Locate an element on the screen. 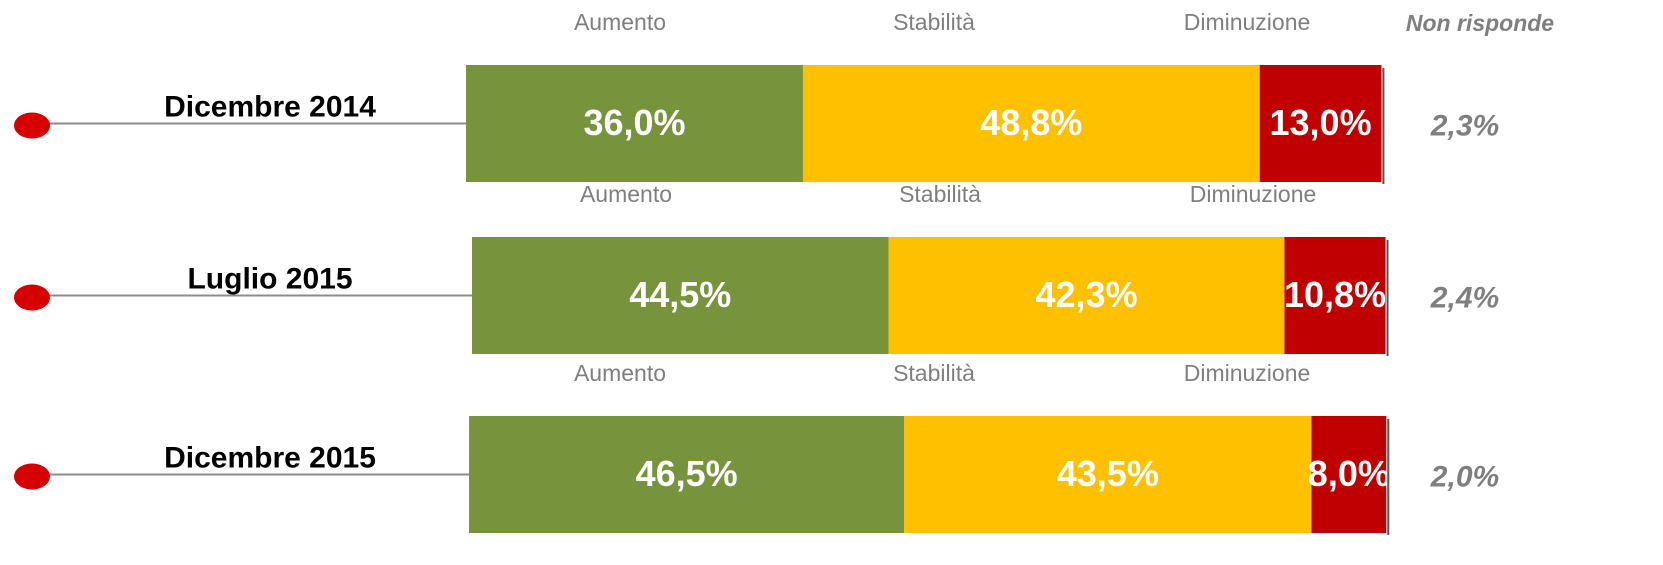 This screenshot has width=1663, height=565. value-label: 48,8% is located at coordinates (1031, 122).